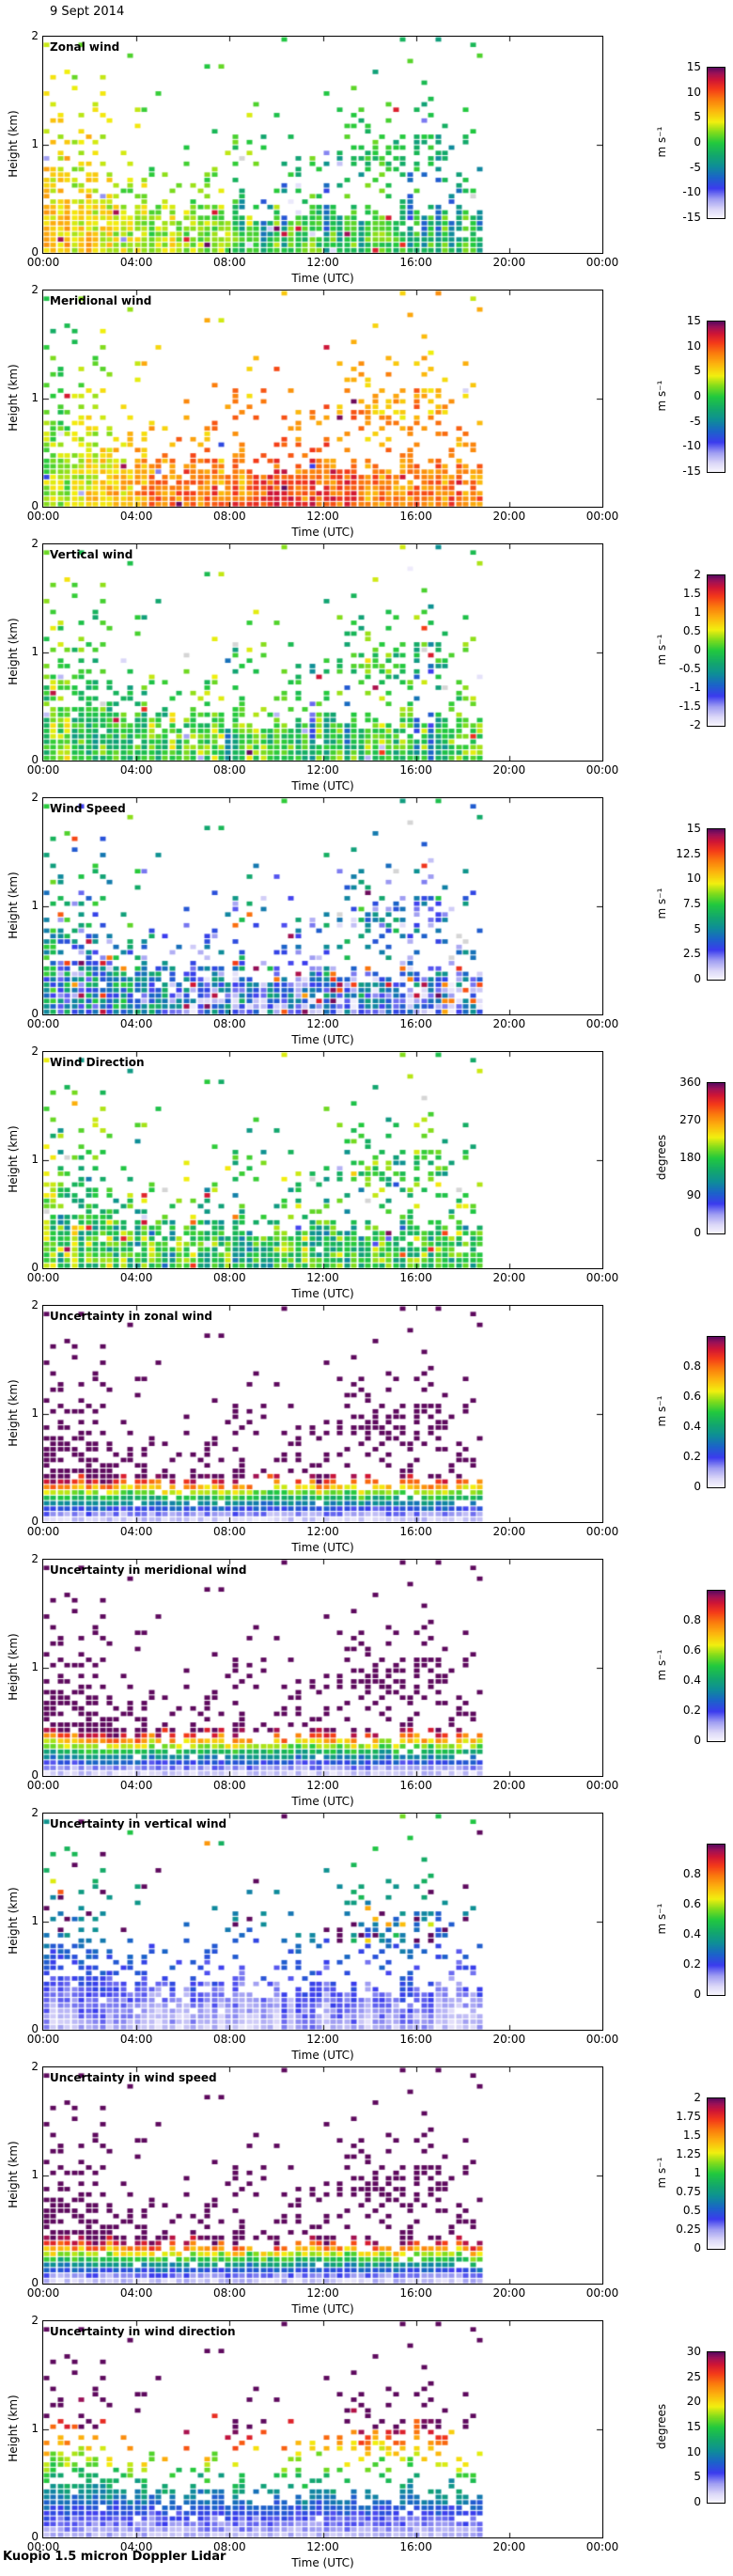 The image size is (733, 2576). What do you see at coordinates (85, 47) in the screenshot?
I see `panel-title-zonal-wind: Zonal wind` at bounding box center [85, 47].